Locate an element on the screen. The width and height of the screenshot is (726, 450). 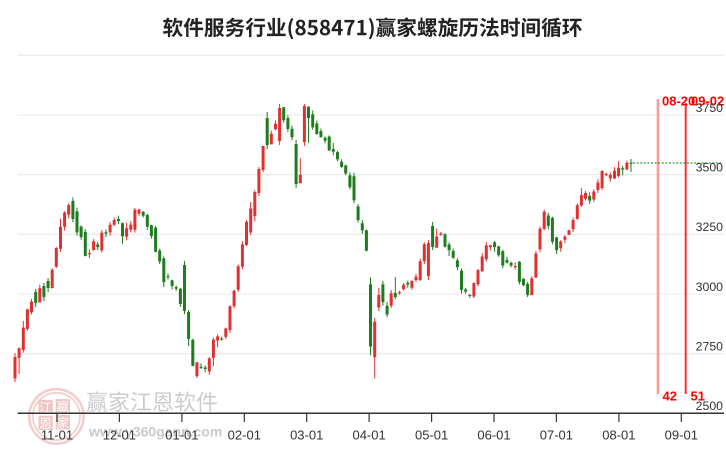
svg-text: 03-01 is located at coordinates (306, 434).